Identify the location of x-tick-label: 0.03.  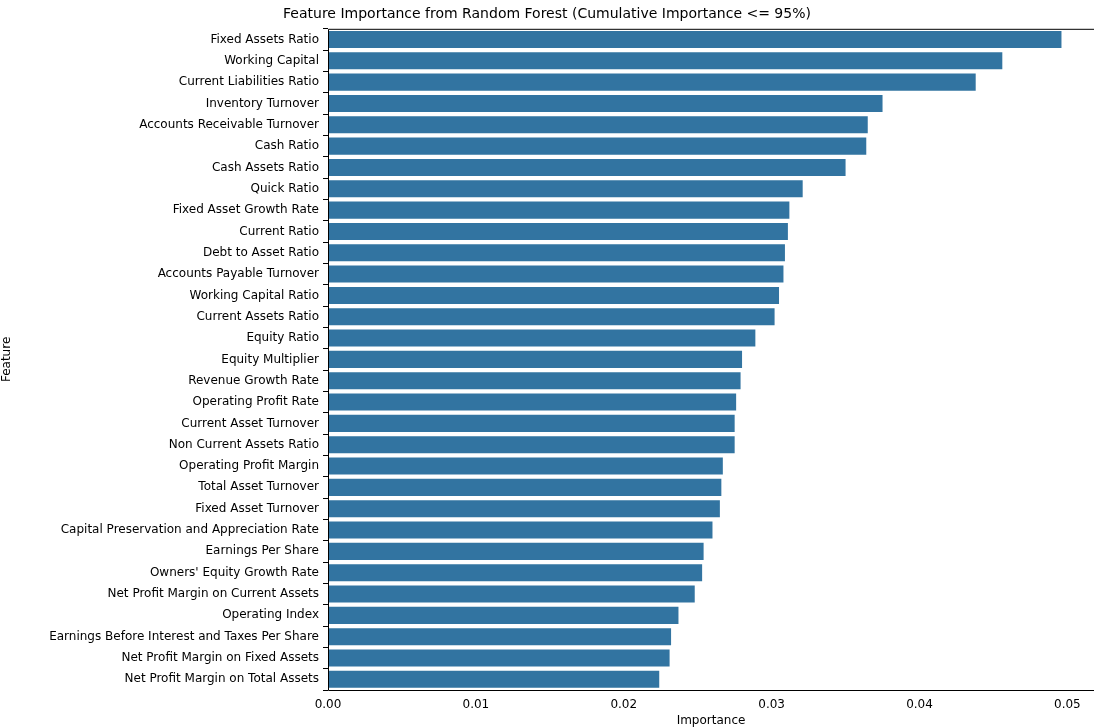
(771, 704).